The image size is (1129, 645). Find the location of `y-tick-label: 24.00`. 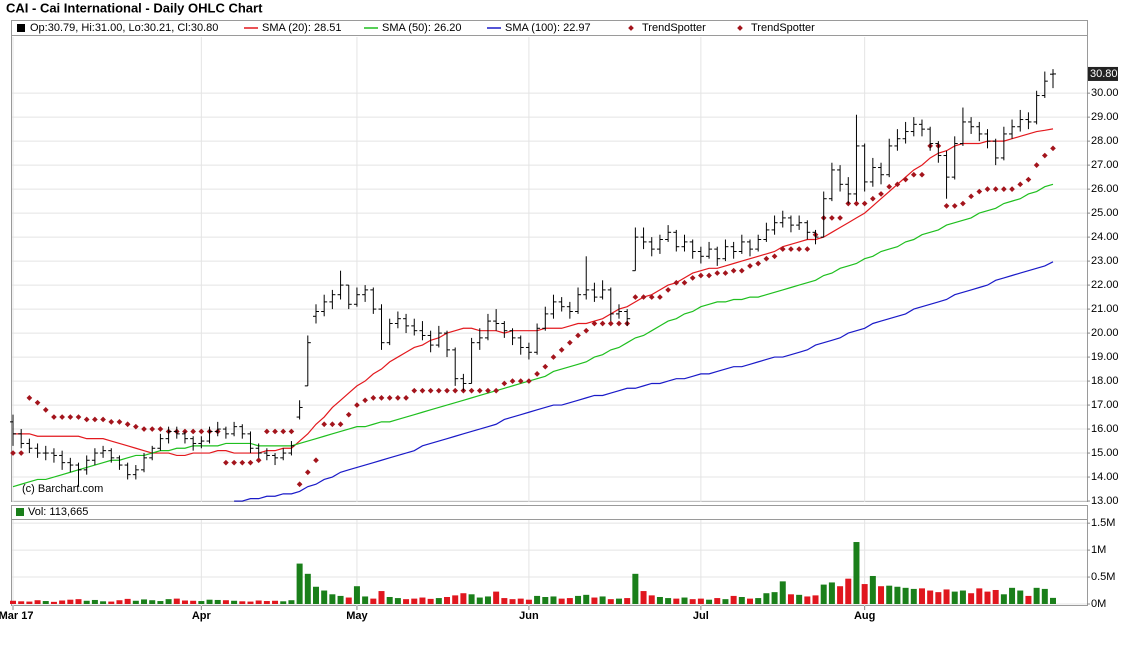

y-tick-label: 24.00 is located at coordinates (1105, 237).